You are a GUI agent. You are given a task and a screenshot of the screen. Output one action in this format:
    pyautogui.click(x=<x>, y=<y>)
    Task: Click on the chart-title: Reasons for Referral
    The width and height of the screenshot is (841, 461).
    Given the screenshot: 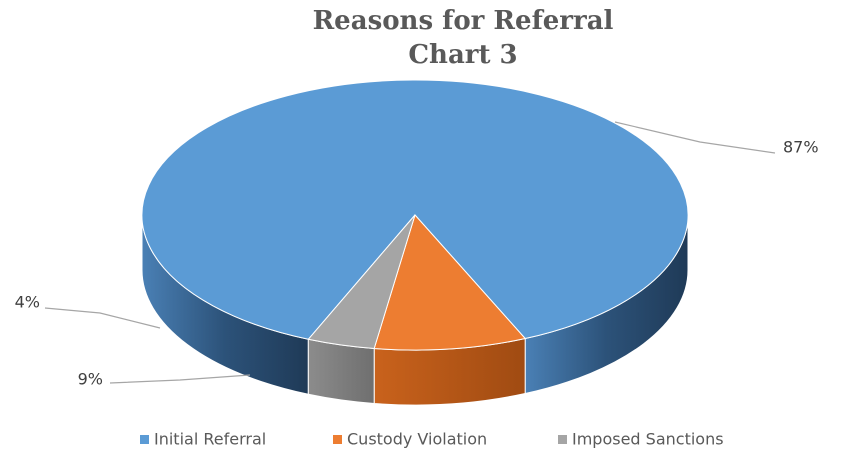 What is the action you would take?
    pyautogui.click(x=463, y=21)
    